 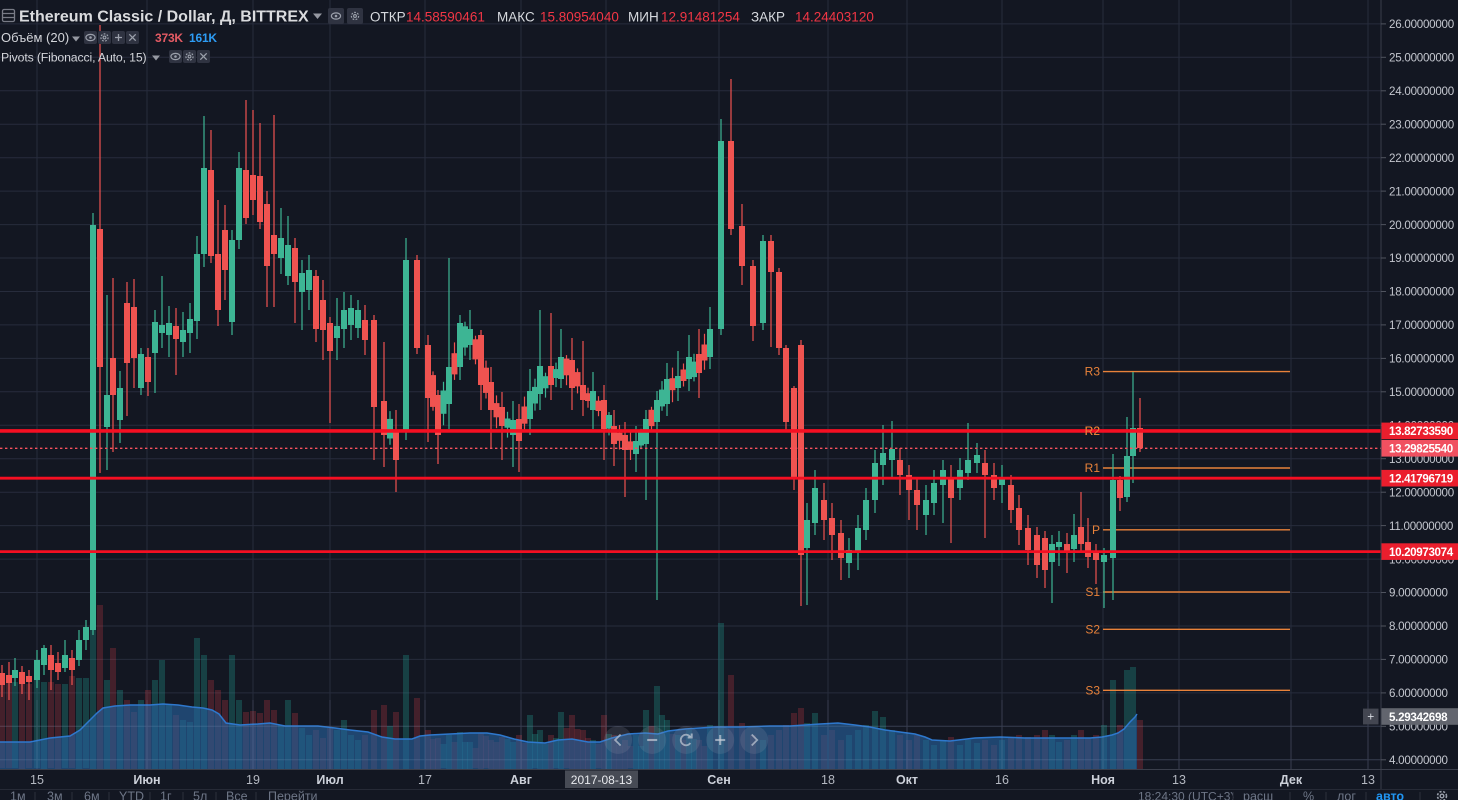 I want to click on svg-text: Июн, so click(x=146, y=780).